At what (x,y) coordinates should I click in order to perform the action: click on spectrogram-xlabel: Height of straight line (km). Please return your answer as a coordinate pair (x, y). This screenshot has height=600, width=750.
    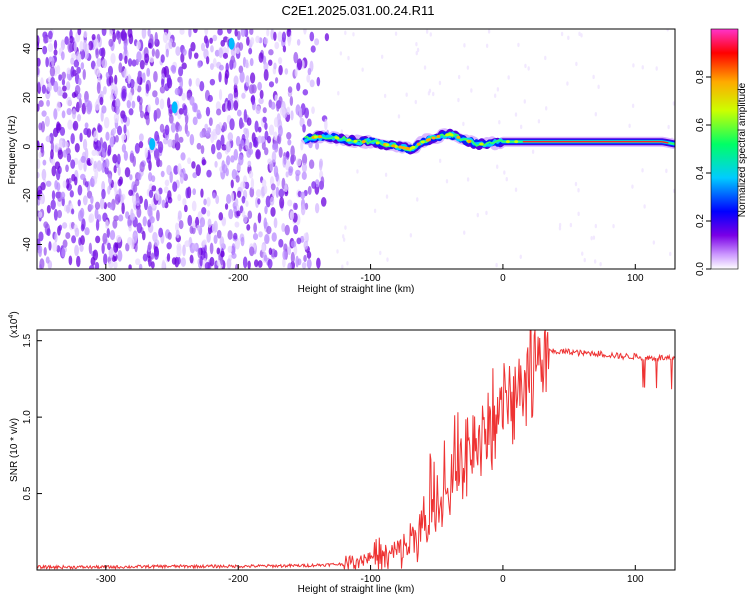
    Looking at the image, I should click on (356, 289).